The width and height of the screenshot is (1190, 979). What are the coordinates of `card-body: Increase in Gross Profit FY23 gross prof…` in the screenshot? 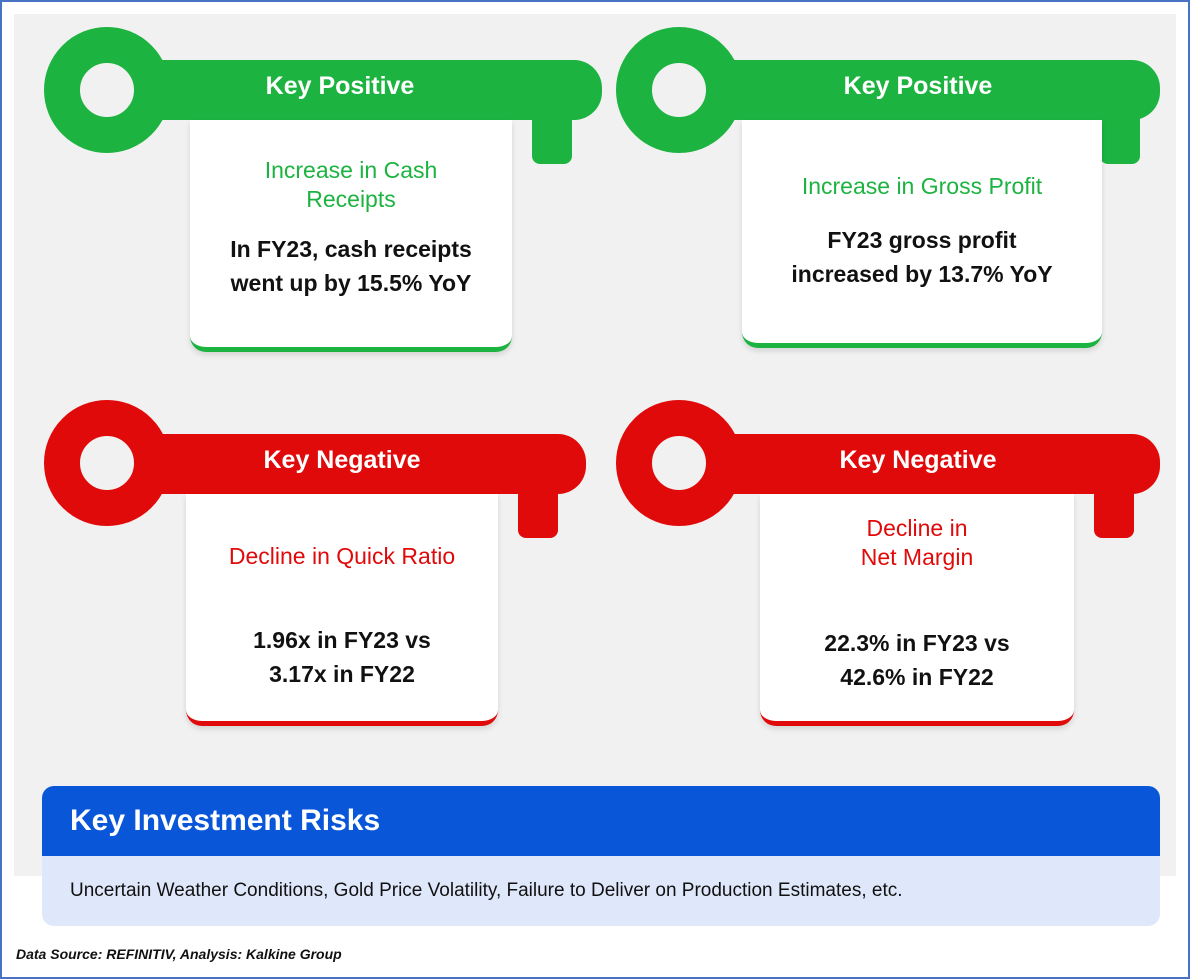 It's located at (922, 234).